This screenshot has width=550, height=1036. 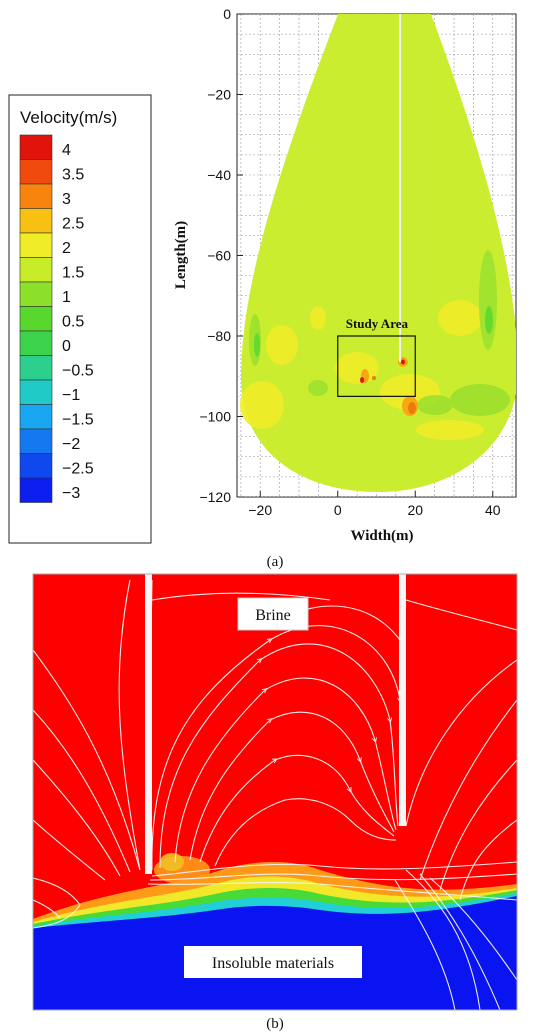 What do you see at coordinates (227, 14) in the screenshot?
I see `y-tick-label: 0` at bounding box center [227, 14].